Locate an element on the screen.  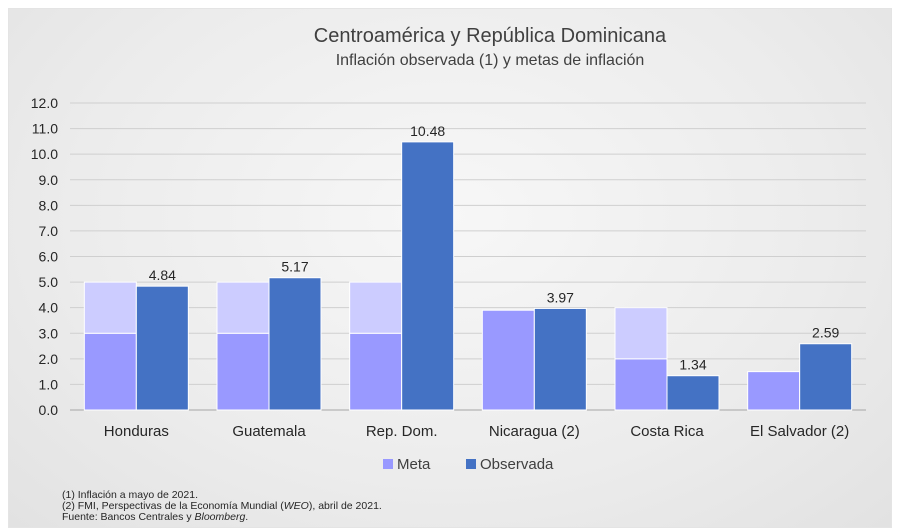
data-label: 3.97 is located at coordinates (560, 297).